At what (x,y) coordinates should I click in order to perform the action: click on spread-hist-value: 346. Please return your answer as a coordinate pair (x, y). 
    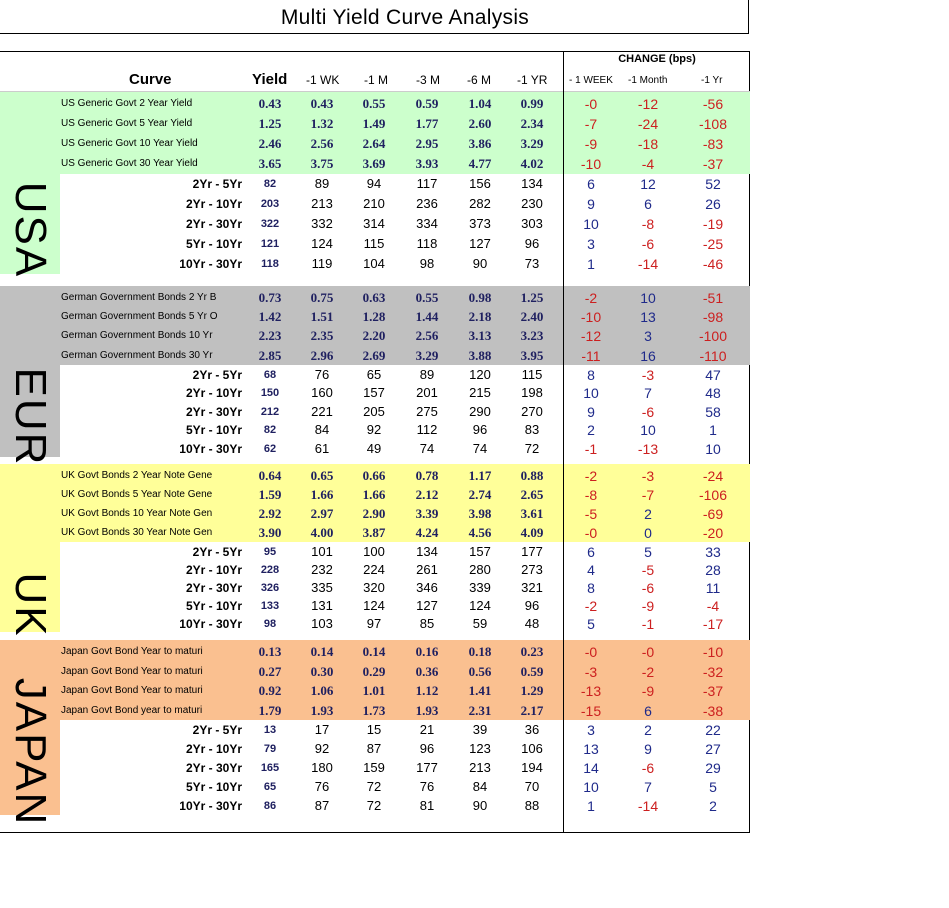
    Looking at the image, I should click on (427, 587).